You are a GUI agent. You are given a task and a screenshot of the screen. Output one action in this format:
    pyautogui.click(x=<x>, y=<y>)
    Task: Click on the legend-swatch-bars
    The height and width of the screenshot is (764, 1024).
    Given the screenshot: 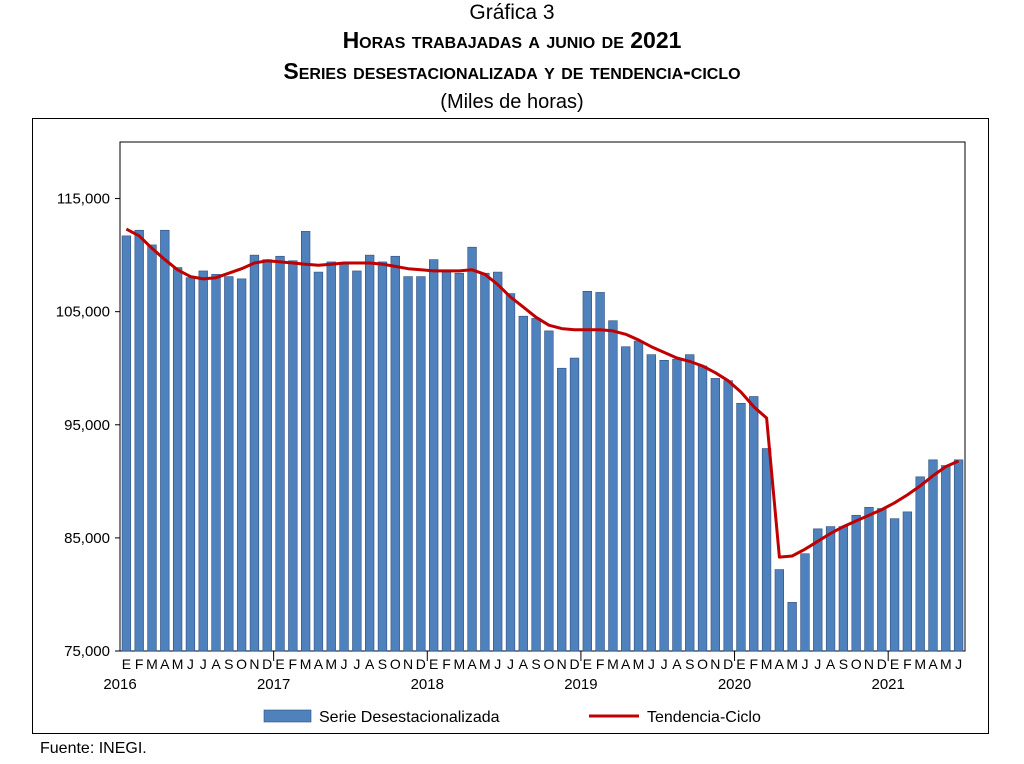 What is the action you would take?
    pyautogui.click(x=287, y=716)
    